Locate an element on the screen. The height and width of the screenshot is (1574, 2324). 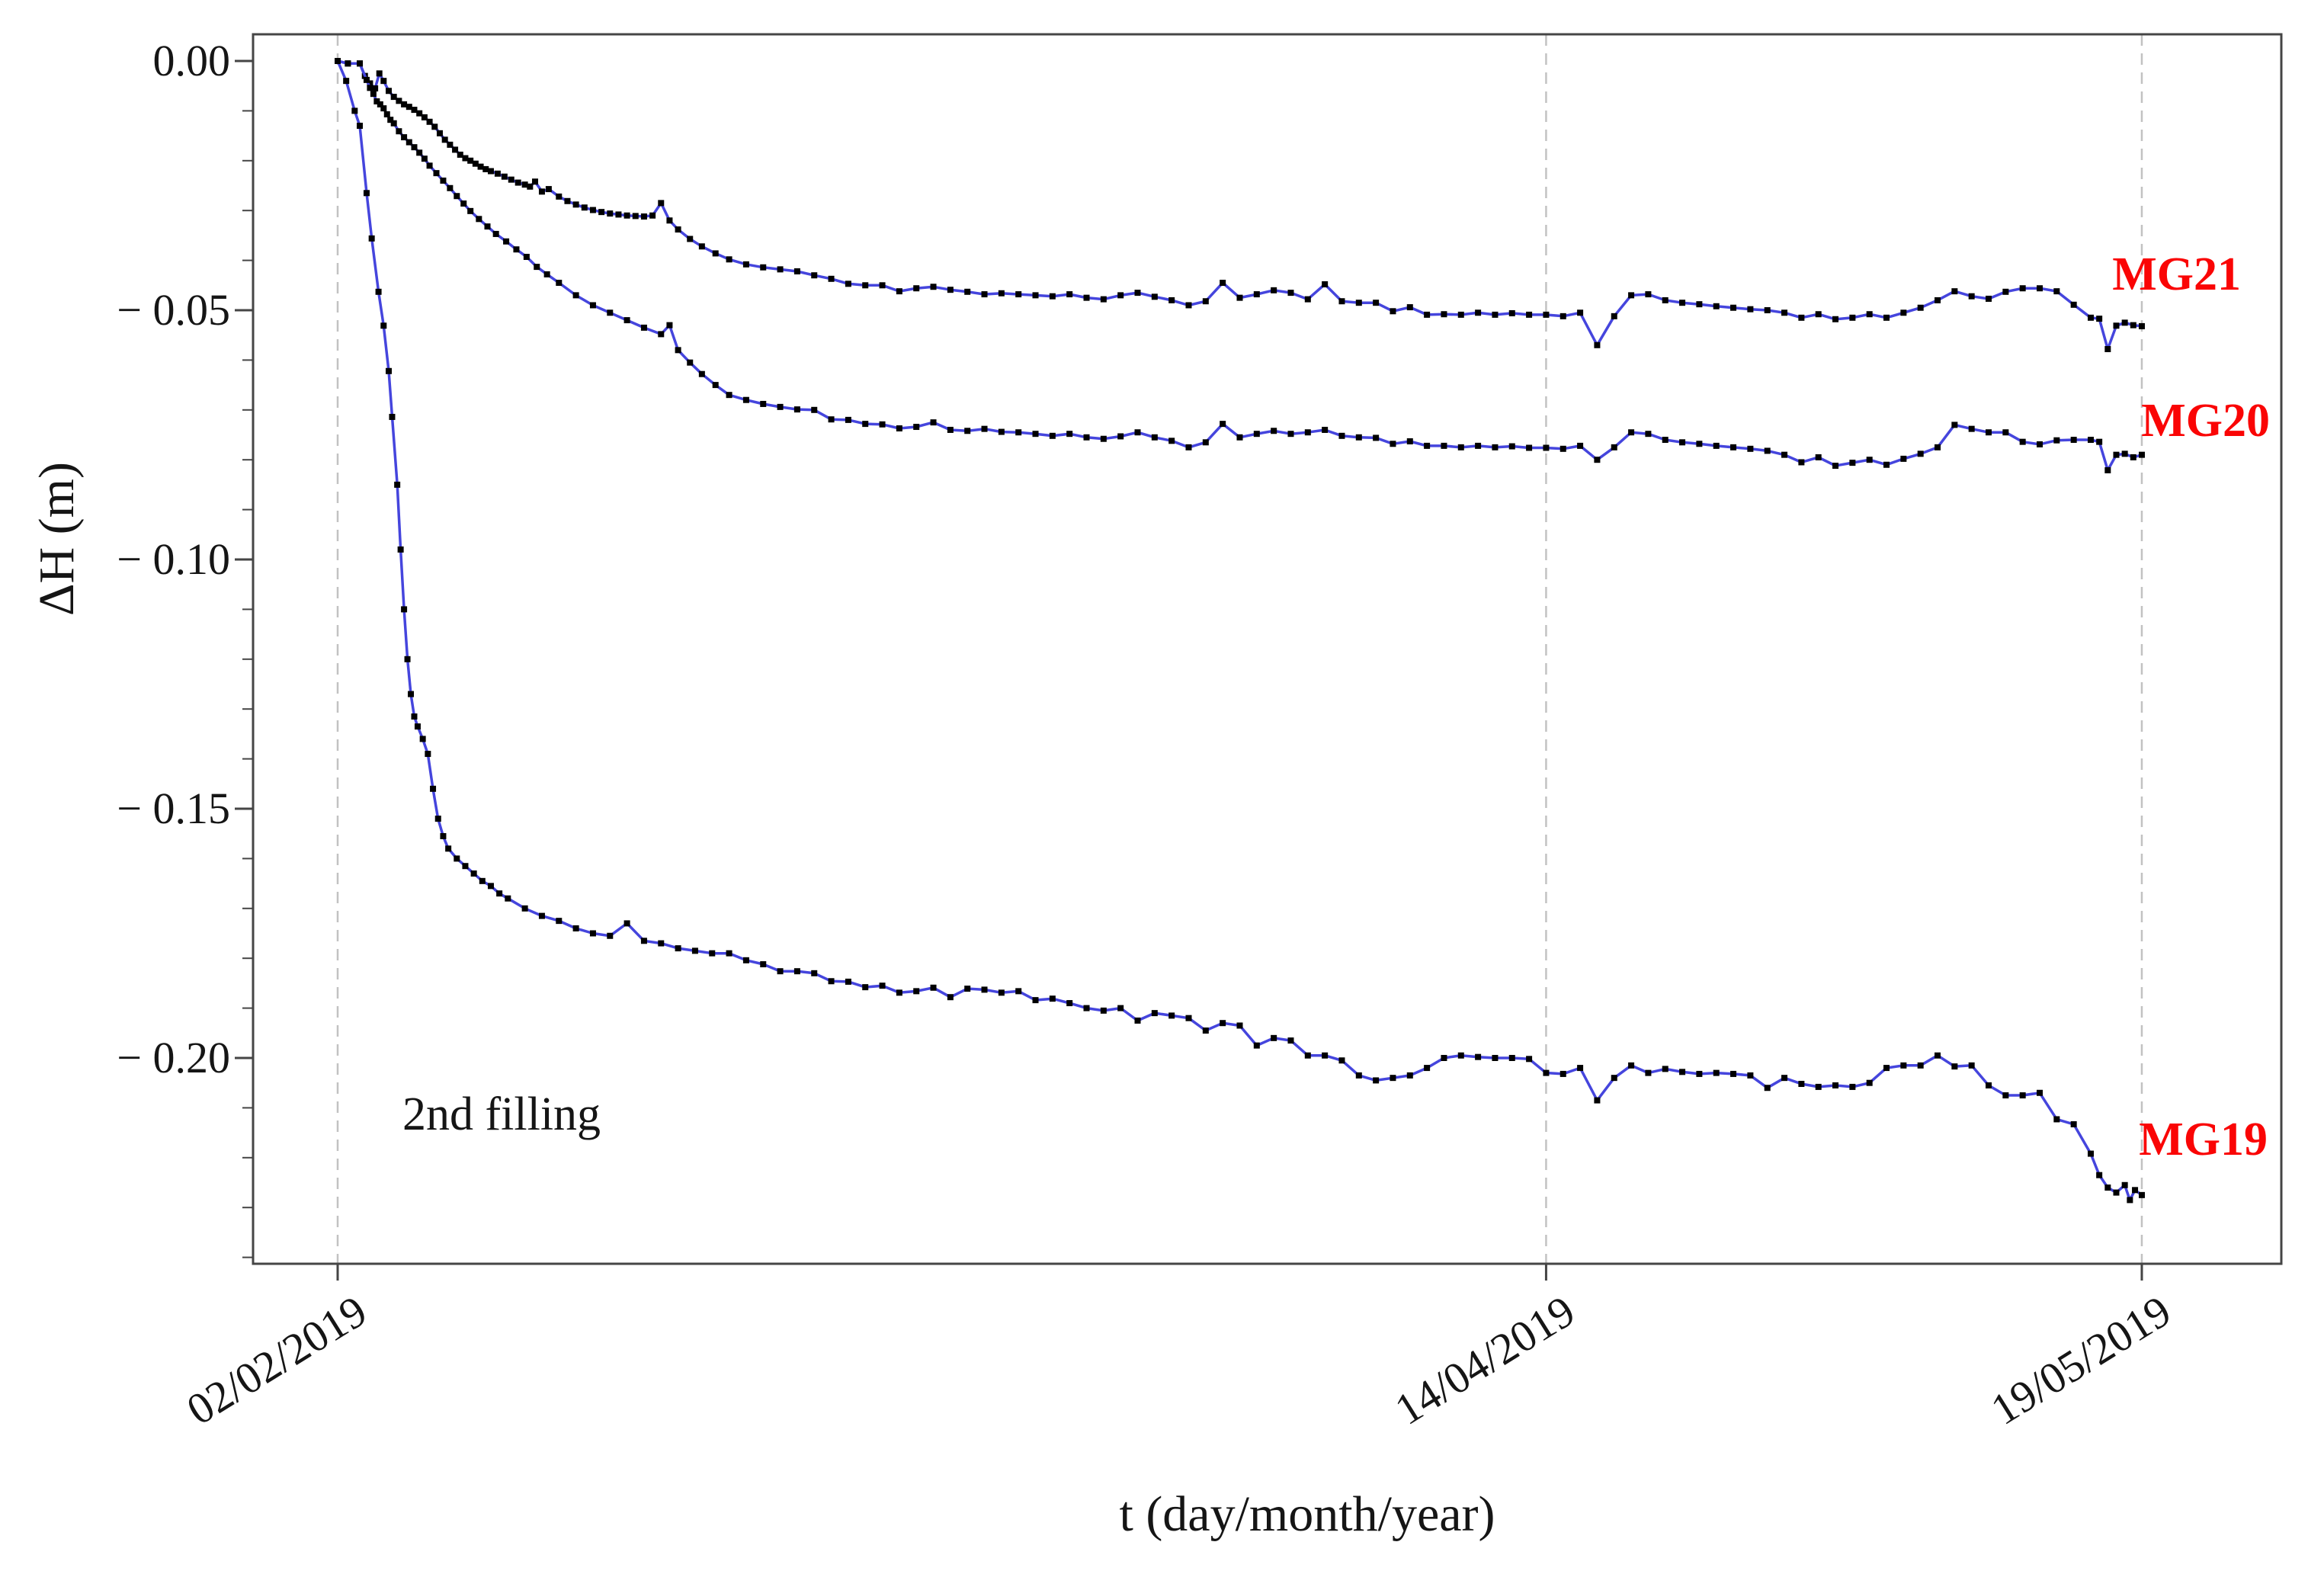
y-tick-label: − 0.20 is located at coordinates (173, 1058).